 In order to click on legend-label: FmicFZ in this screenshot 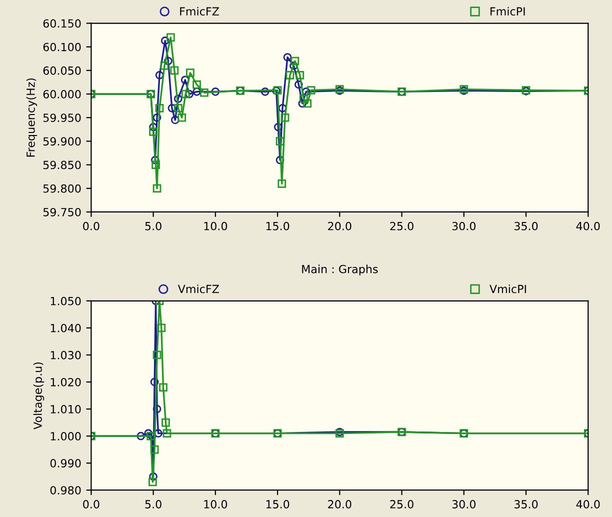, I will do `click(199, 11)`.